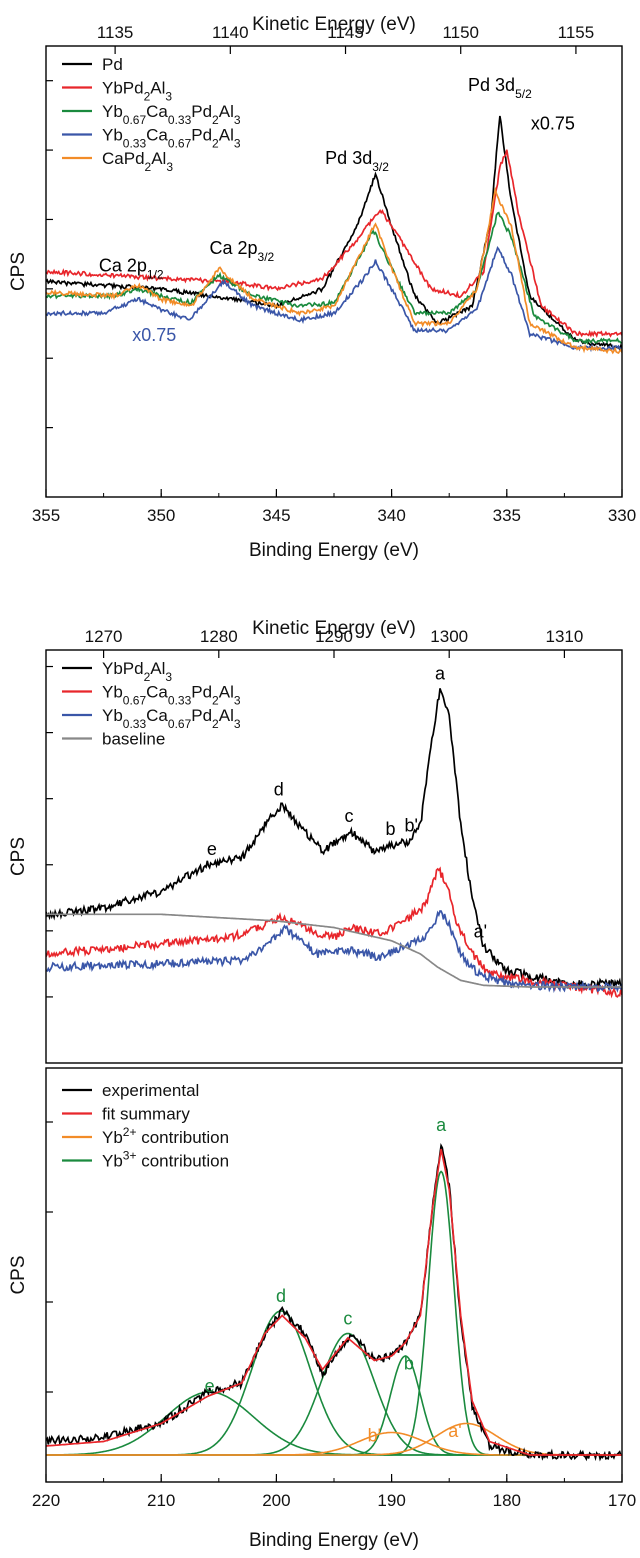  Describe the element at coordinates (137, 161) in the screenshot. I see `legend-label: CaPd2Al3` at that location.